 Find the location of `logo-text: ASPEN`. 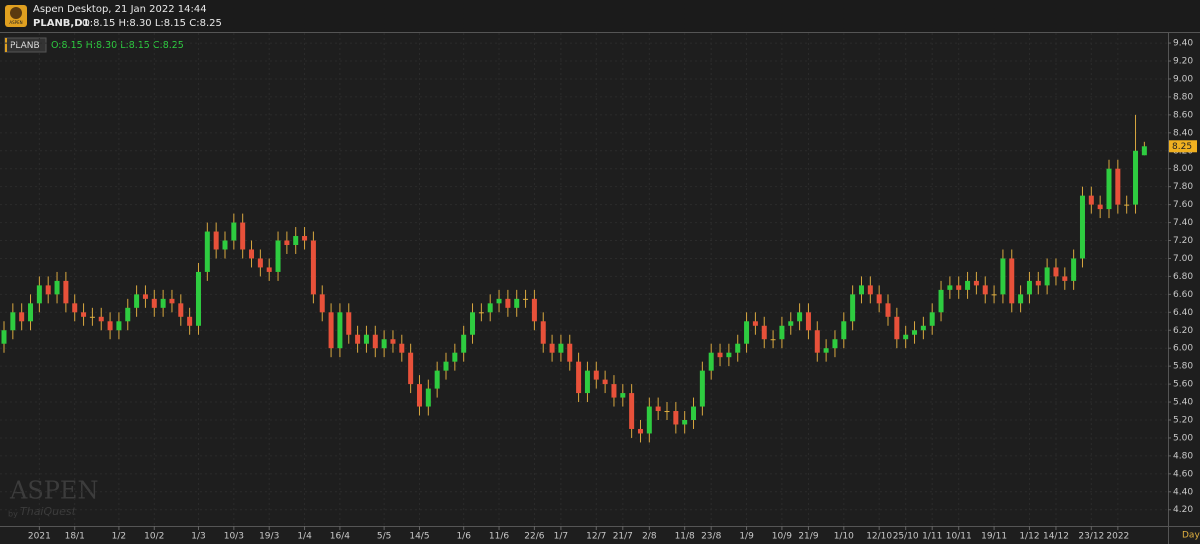

logo-text: ASPEN is located at coordinates (15, 22).